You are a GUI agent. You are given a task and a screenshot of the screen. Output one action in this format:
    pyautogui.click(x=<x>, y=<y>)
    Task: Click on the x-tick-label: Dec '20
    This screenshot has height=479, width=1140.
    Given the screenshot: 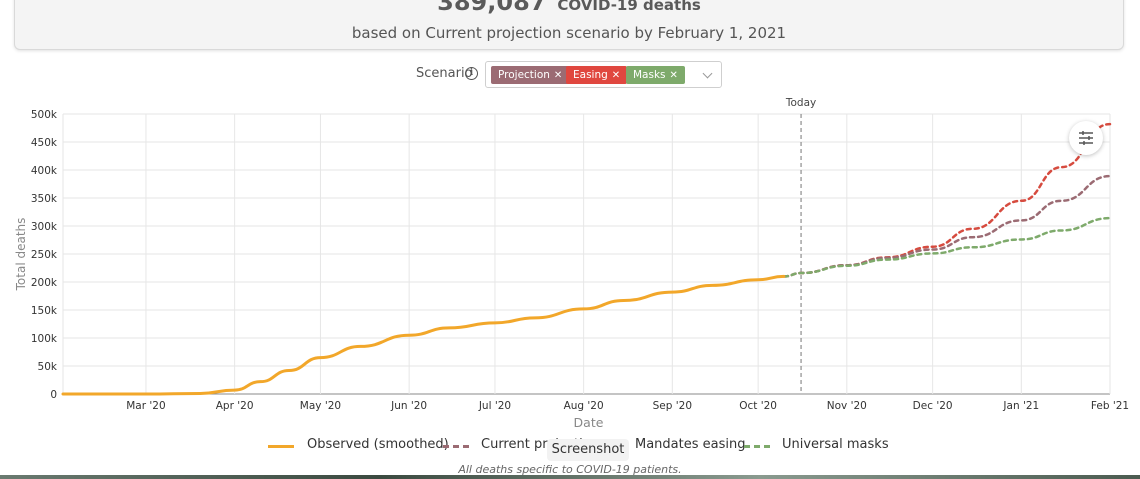 What is the action you would take?
    pyautogui.click(x=933, y=406)
    